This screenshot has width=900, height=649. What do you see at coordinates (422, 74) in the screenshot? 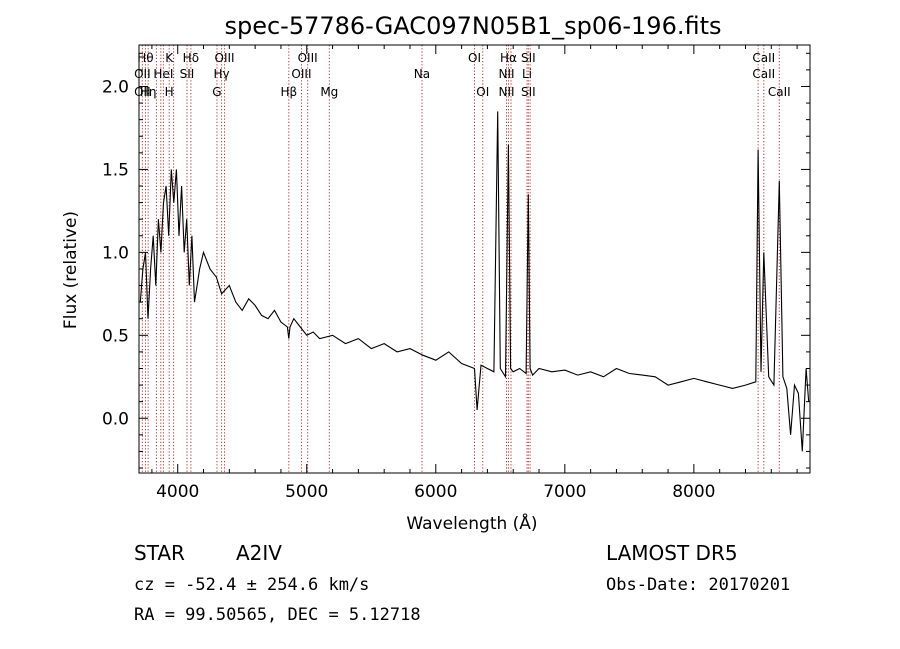
I see `line-label: Na` at bounding box center [422, 74].